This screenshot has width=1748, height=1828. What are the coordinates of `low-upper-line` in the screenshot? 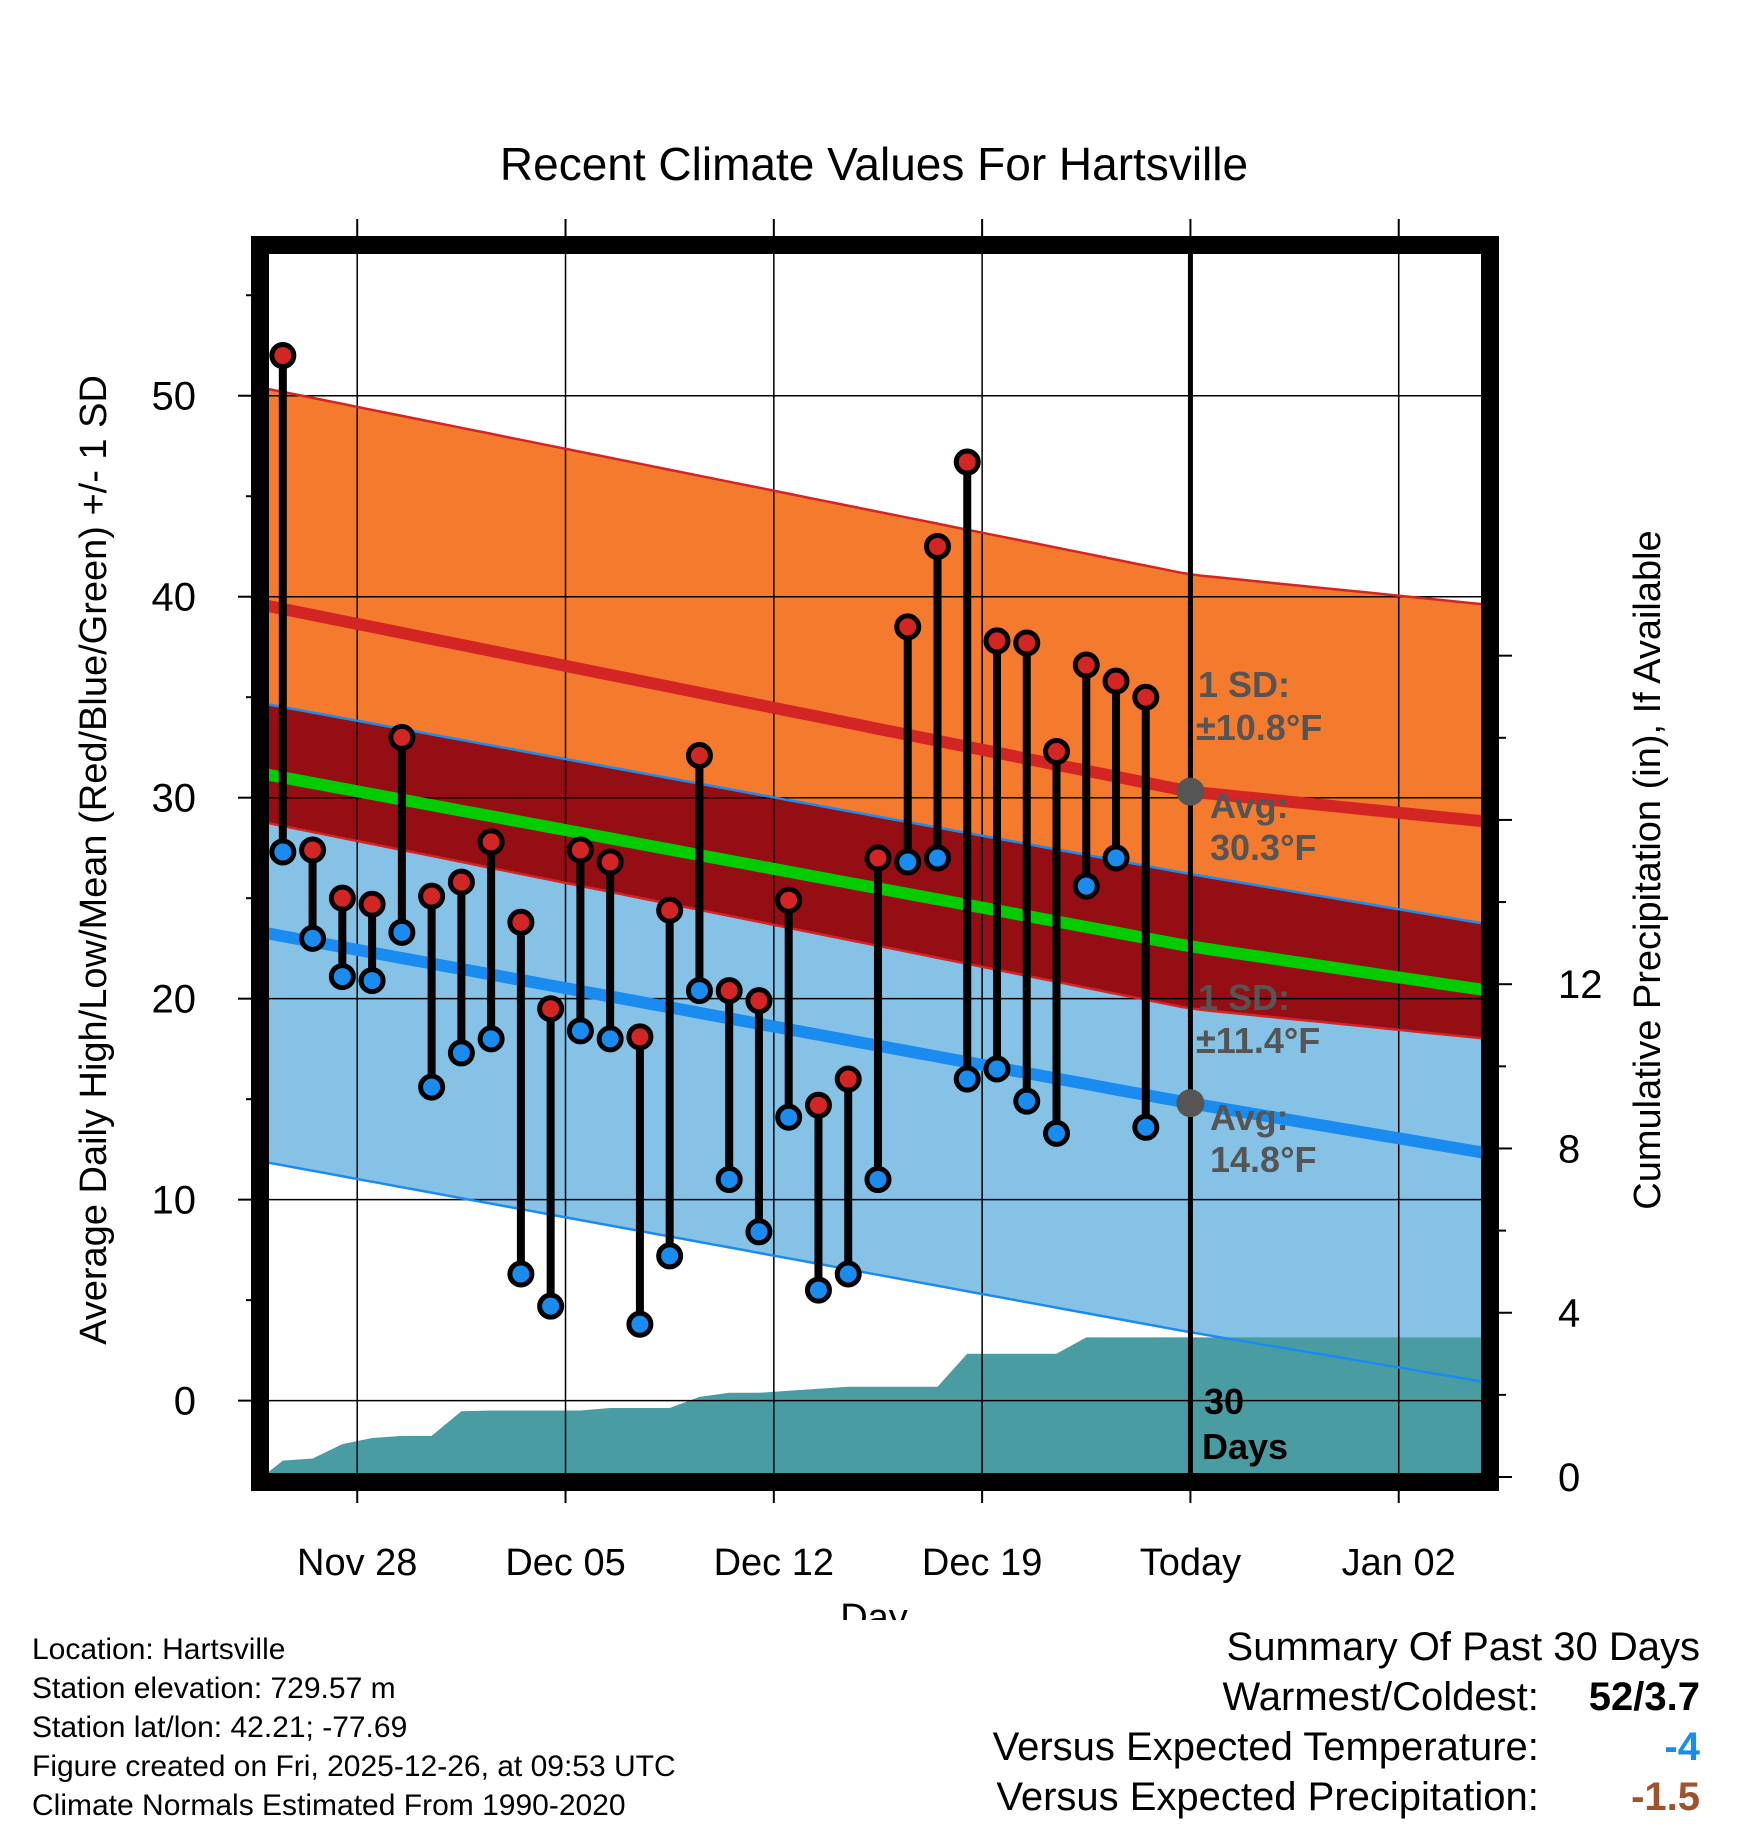 It's located at (875, 813).